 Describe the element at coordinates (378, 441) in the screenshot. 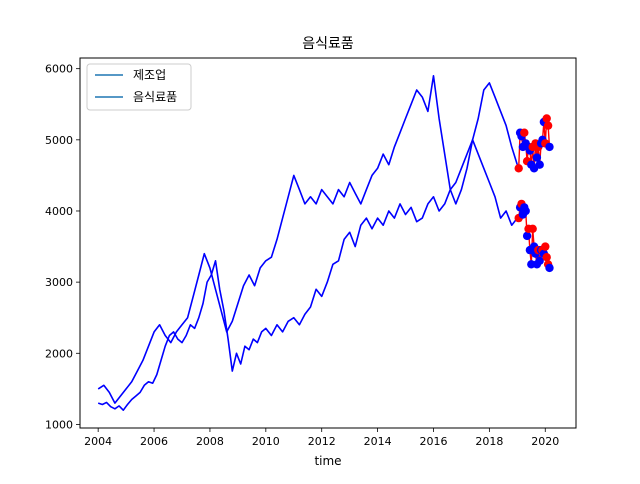

I see `x-tick-label: 2014` at that location.